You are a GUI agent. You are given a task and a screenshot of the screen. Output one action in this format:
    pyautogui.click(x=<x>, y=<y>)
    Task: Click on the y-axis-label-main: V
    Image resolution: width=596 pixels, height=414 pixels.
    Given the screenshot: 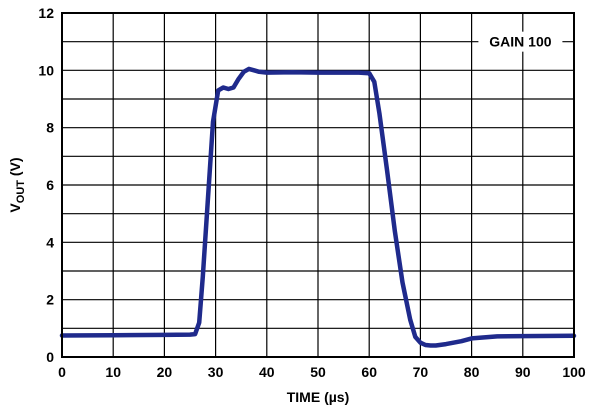 What is the action you would take?
    pyautogui.click(x=15, y=208)
    